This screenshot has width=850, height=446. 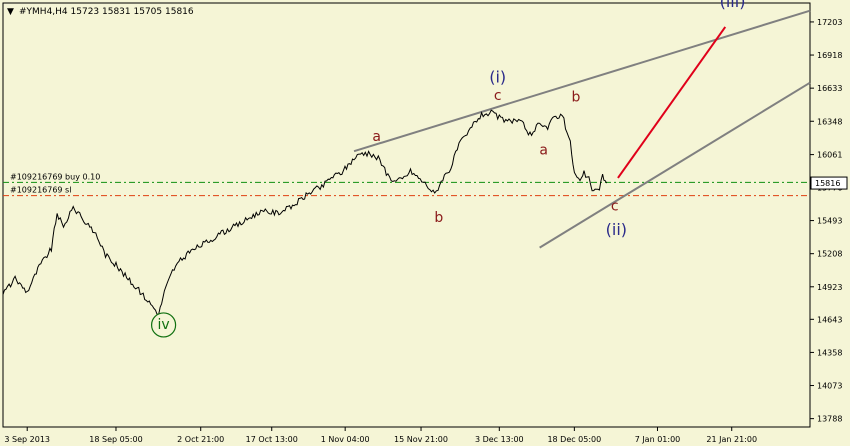 I want to click on chart-header: ▼ #YMH4,H4 15723 15831 15705 15816, so click(x=100, y=12).